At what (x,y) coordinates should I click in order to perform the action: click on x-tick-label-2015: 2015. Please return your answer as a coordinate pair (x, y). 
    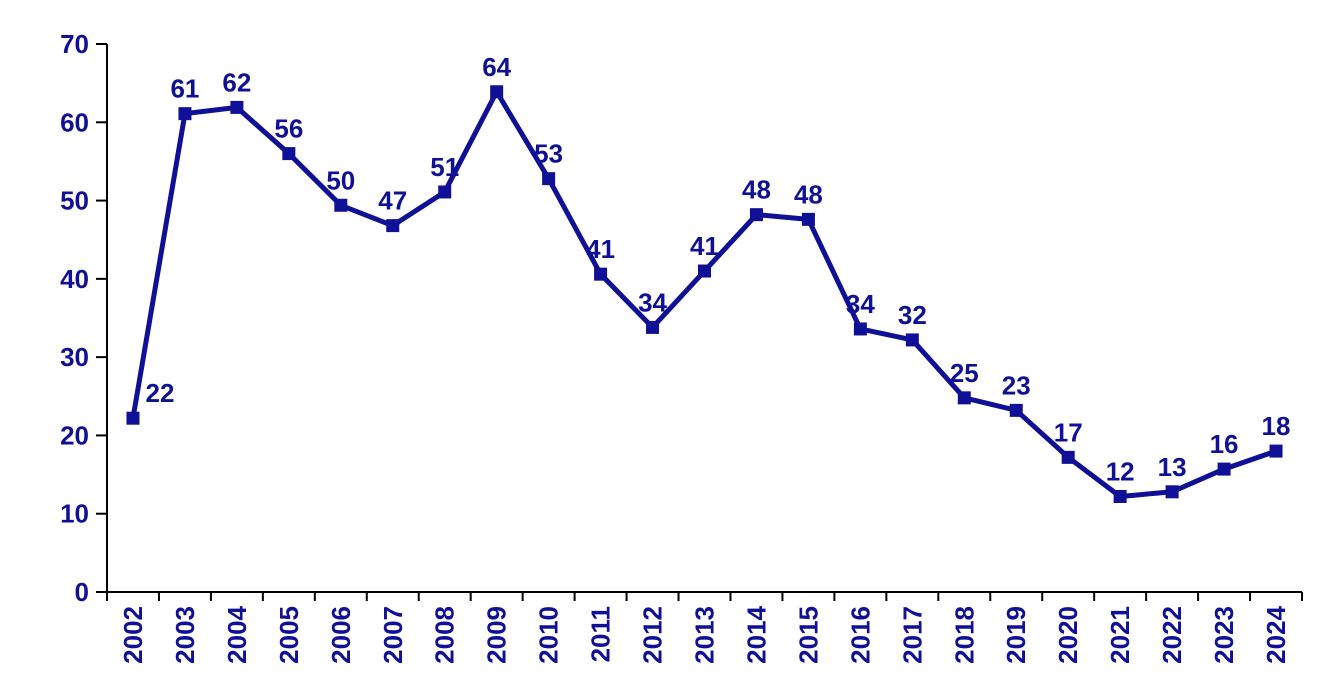
    Looking at the image, I should click on (808, 635).